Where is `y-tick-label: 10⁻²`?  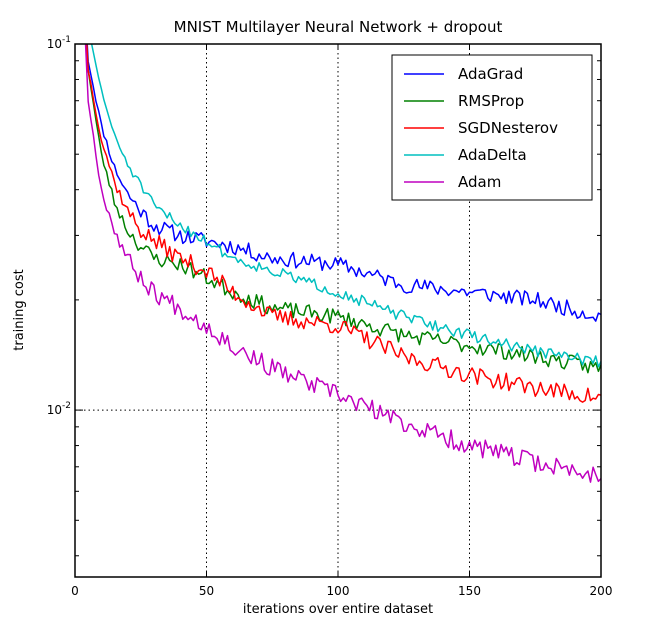 y-tick-label: 10⁻² is located at coordinates (59, 409).